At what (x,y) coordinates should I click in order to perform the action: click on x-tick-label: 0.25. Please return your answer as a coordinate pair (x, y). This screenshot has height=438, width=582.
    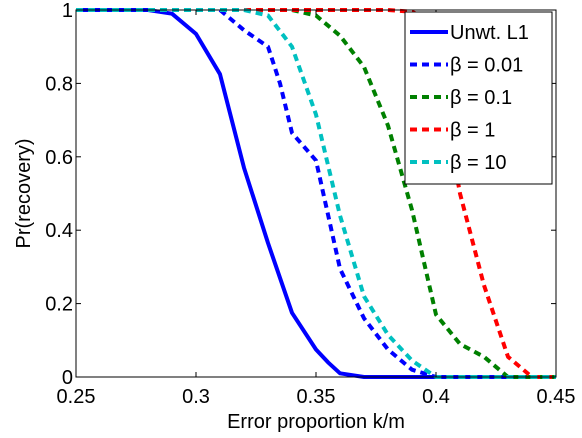
    Looking at the image, I should click on (76, 397).